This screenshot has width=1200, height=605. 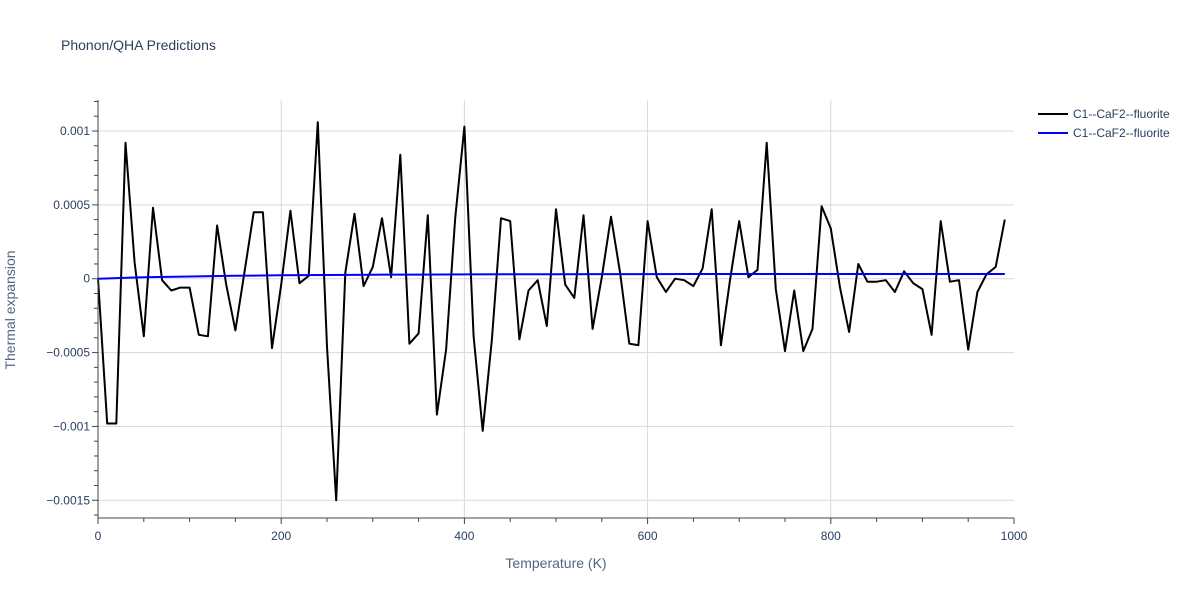 I want to click on y-tick-label: −0.0015, so click(x=68, y=500).